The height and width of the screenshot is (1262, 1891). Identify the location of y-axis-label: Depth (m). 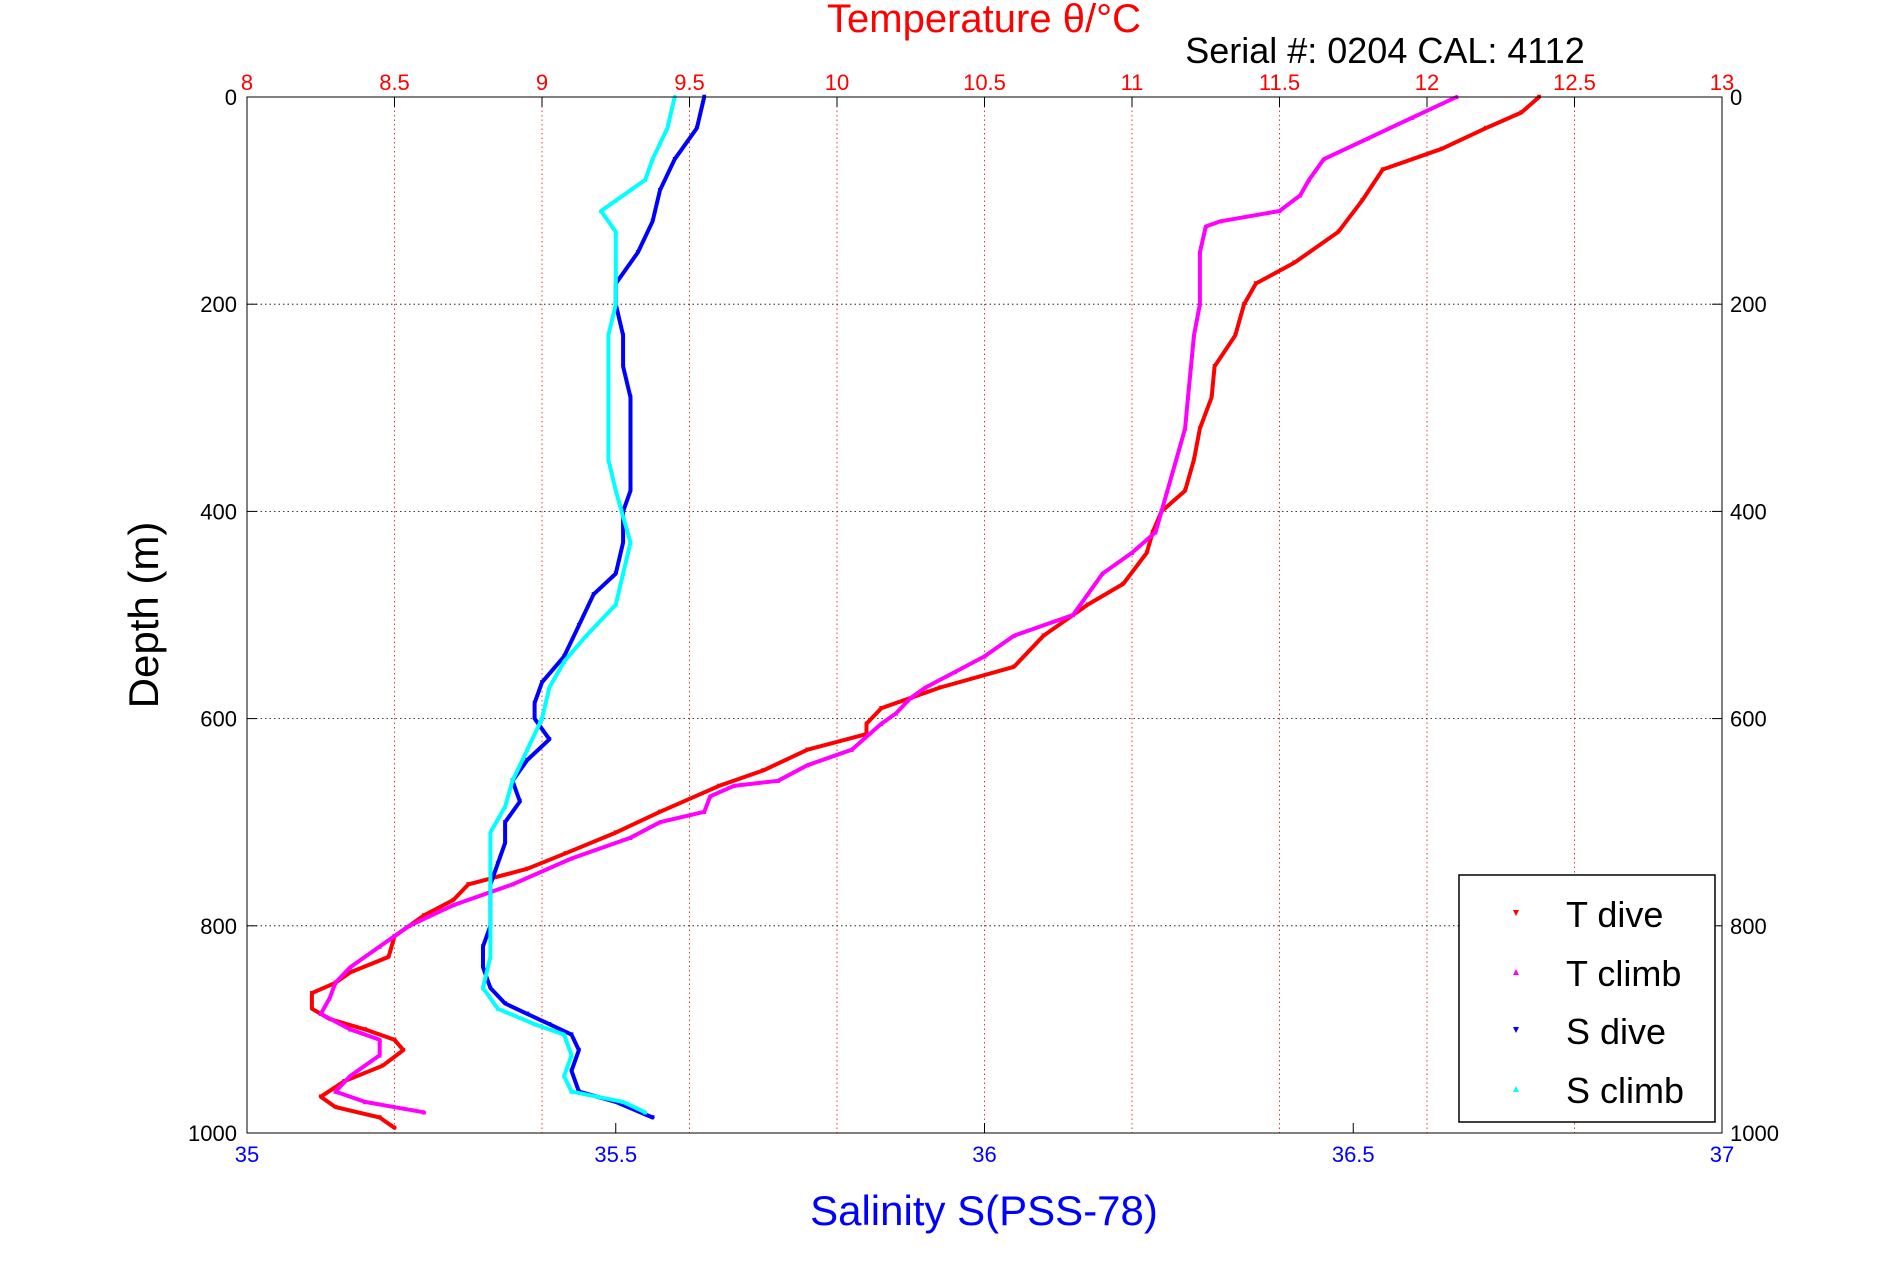
(143, 615).